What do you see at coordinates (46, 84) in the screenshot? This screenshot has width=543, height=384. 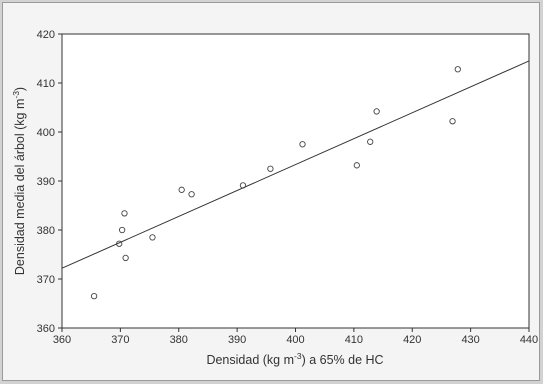 I see `y-tick-label: 410` at bounding box center [46, 84].